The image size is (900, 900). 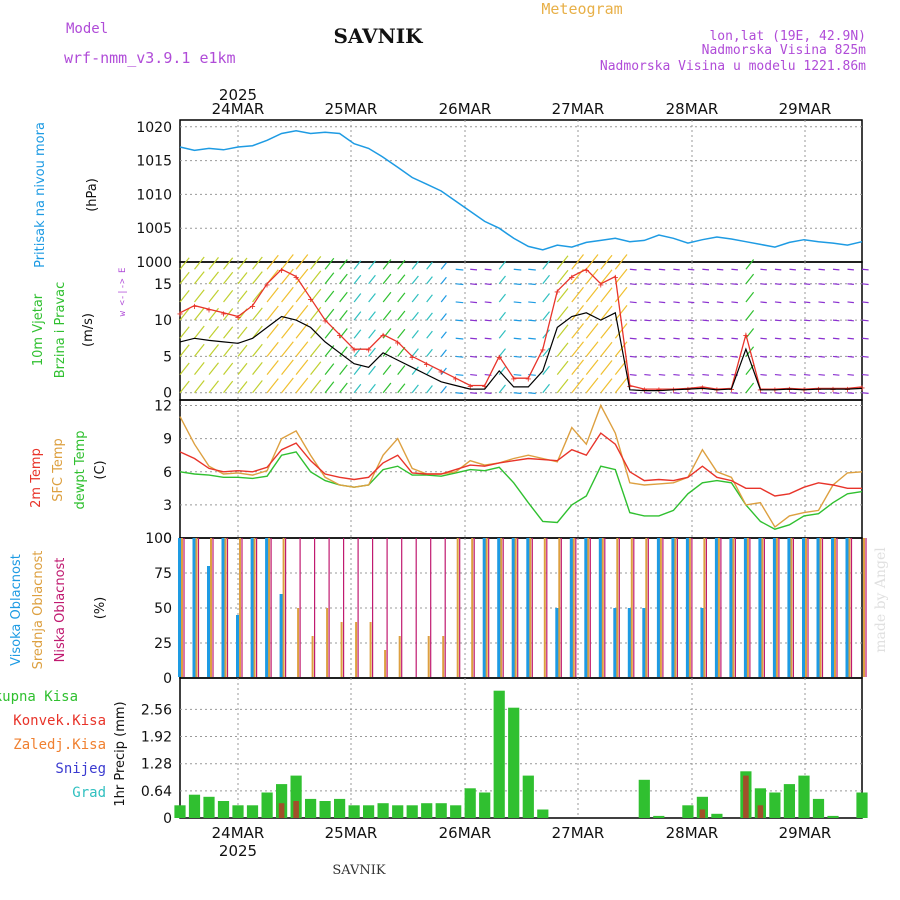 What do you see at coordinates (156, 710) in the screenshot?
I see `y-tick-label: 2.56` at bounding box center [156, 710].